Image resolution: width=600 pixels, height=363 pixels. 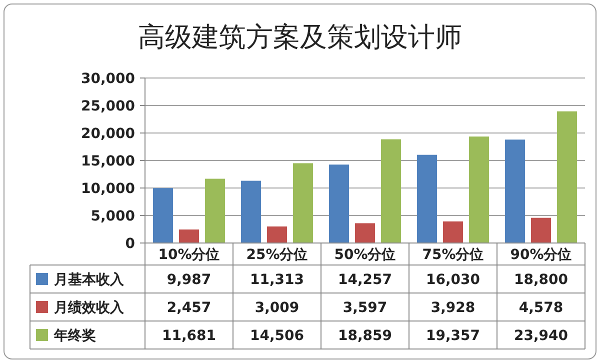 What do you see at coordinates (277, 255) in the screenshot?
I see `x-tick-label: 25%分位` at bounding box center [277, 255].